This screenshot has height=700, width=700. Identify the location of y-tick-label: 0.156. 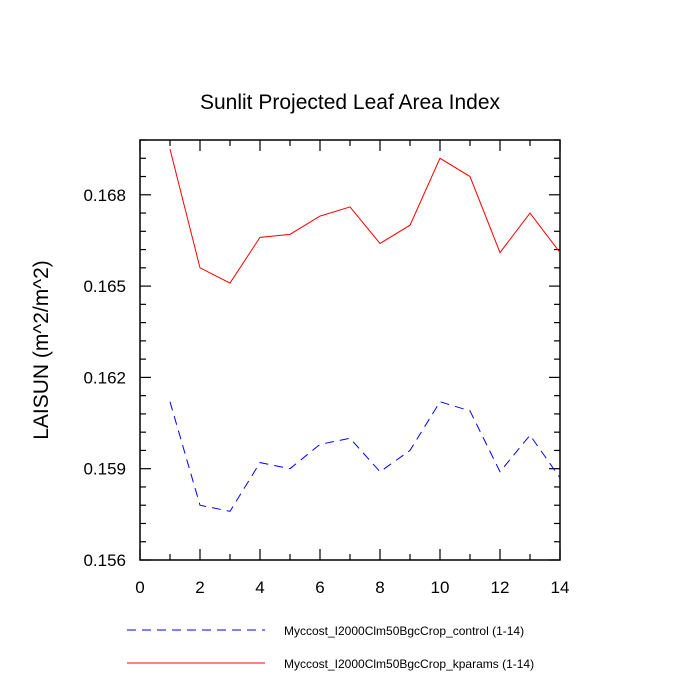
(104, 560).